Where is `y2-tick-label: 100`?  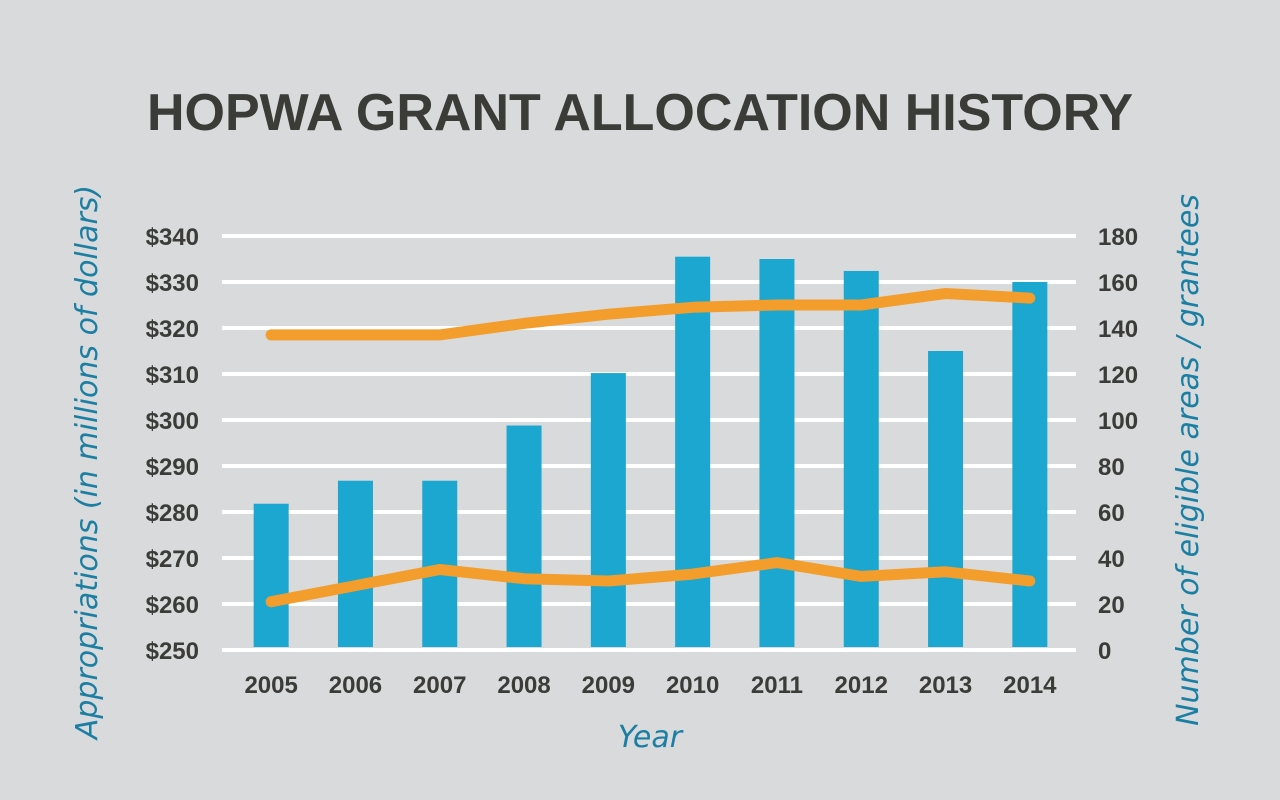 y2-tick-label: 100 is located at coordinates (1118, 421).